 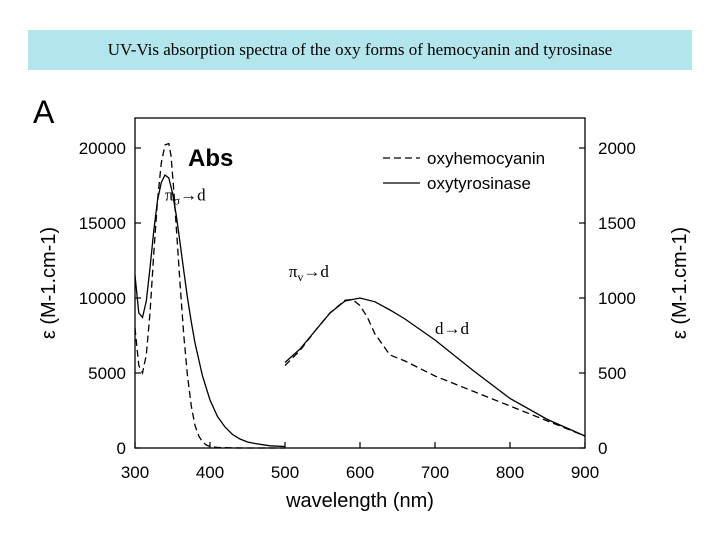 What do you see at coordinates (435, 367) in the screenshot?
I see `oxytyrosinase-line-right` at bounding box center [435, 367].